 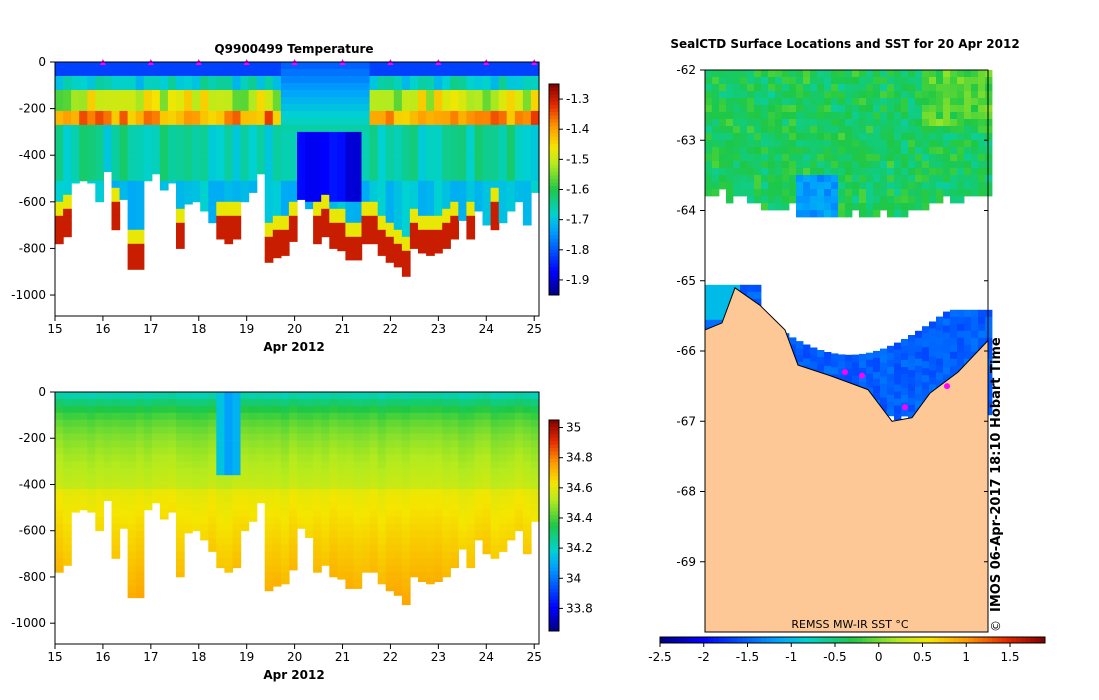 What do you see at coordinates (579, 518) in the screenshot?
I see `colorbar-tick-label: 34.4` at bounding box center [579, 518].